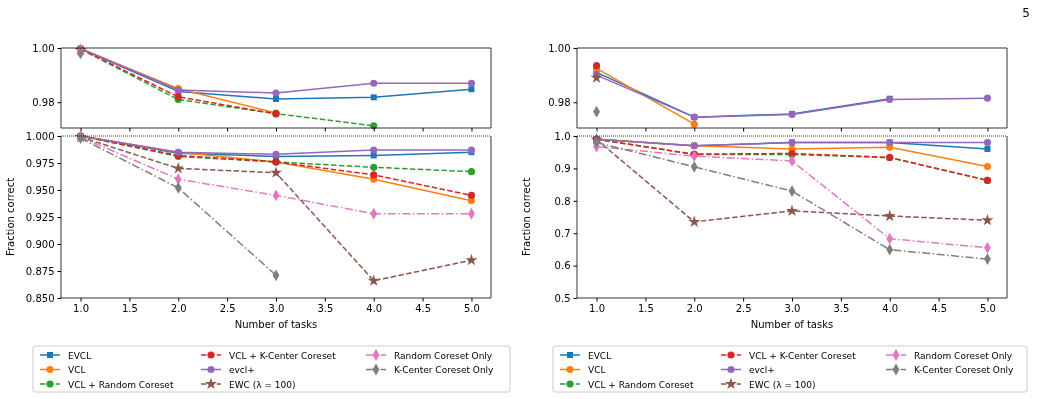 Image resolution: width=1037 pixels, height=399 pixels. Describe the element at coordinates (562, 136) in the screenshot. I see `y-tick-label: 1.0` at that location.